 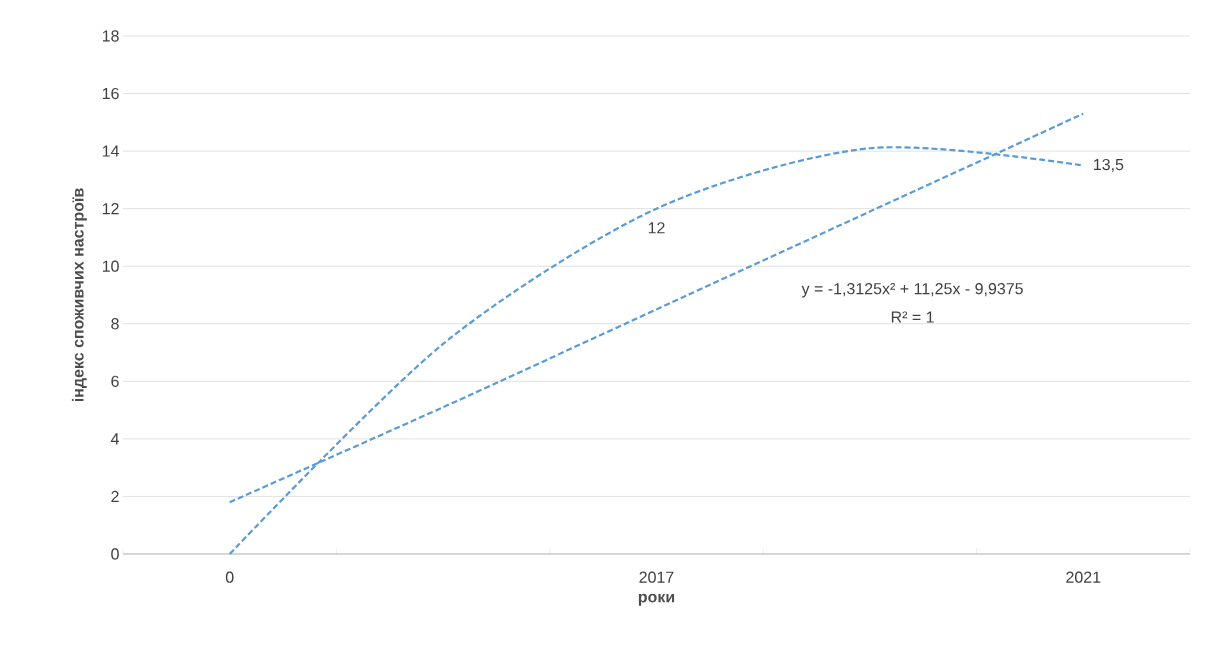 What do you see at coordinates (114, 439) in the screenshot?
I see `y-tick-label: 4` at bounding box center [114, 439].